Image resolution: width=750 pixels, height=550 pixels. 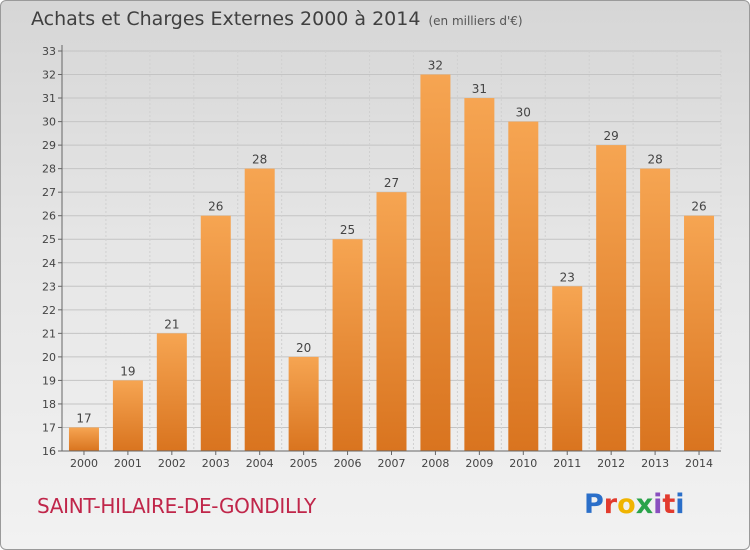 I want to click on x-tick-label: 2005, so click(x=304, y=463).